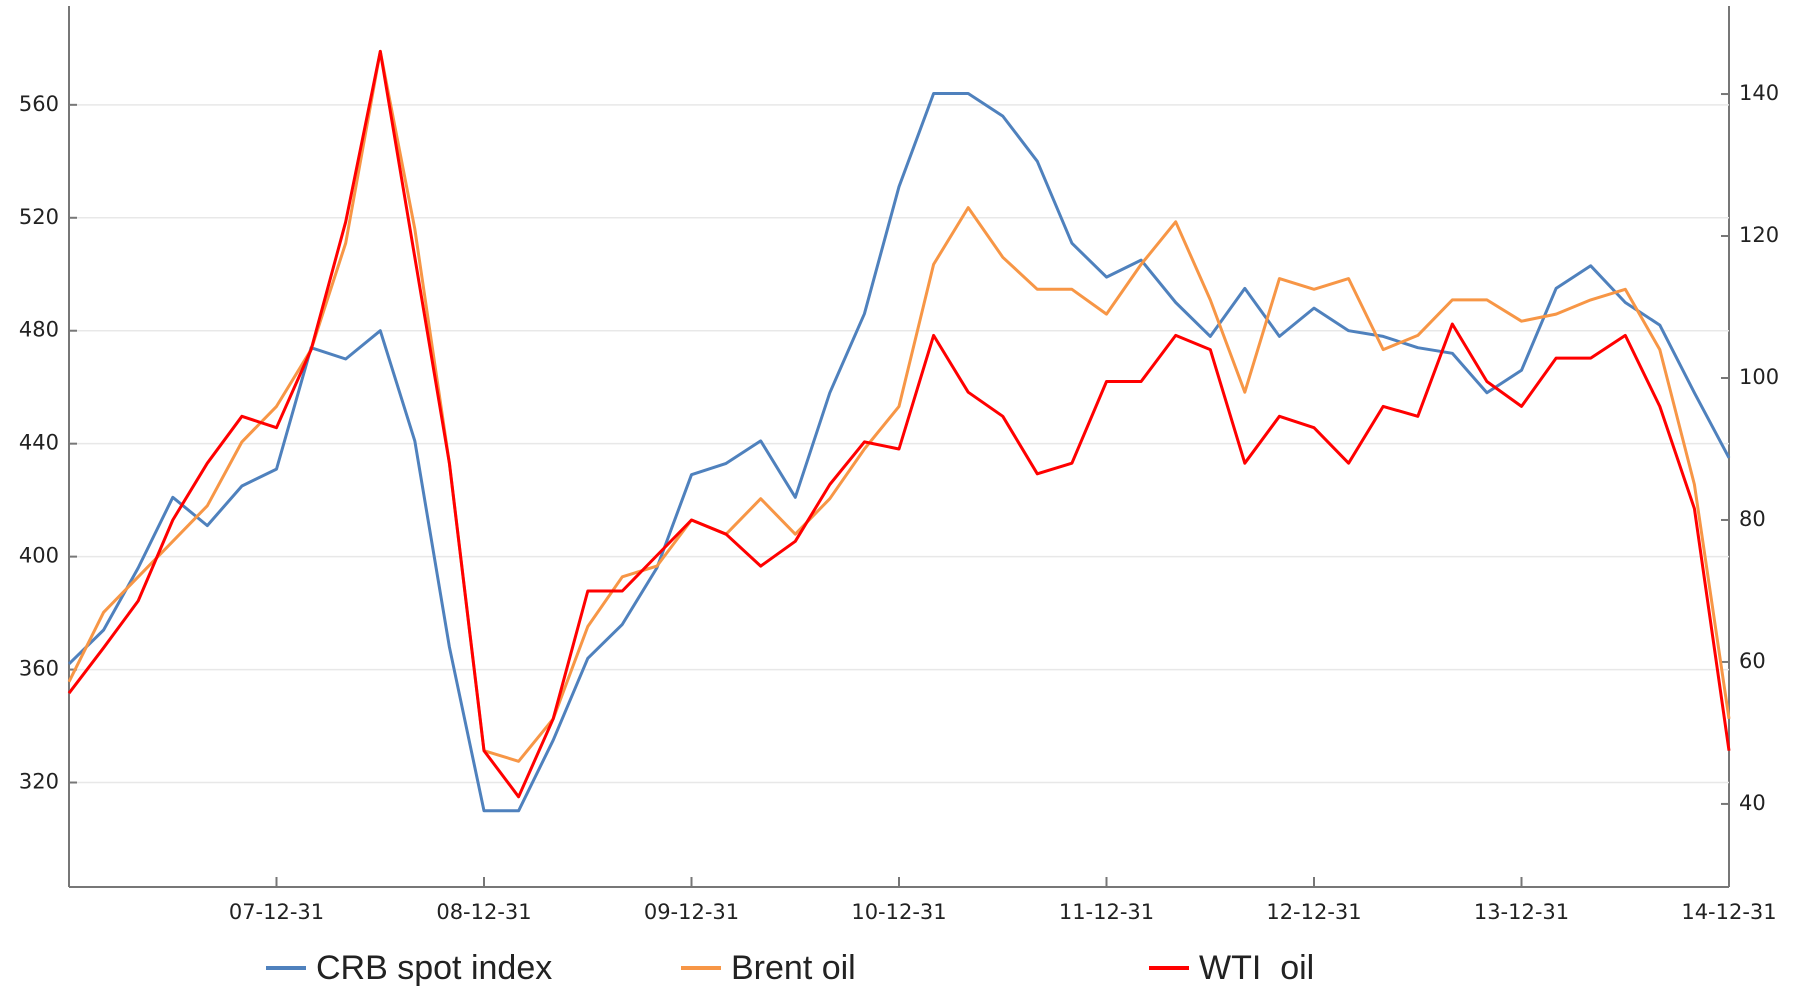 This screenshot has width=1804, height=997. I want to click on x-tick-label: 11-12-31, so click(1106, 912).